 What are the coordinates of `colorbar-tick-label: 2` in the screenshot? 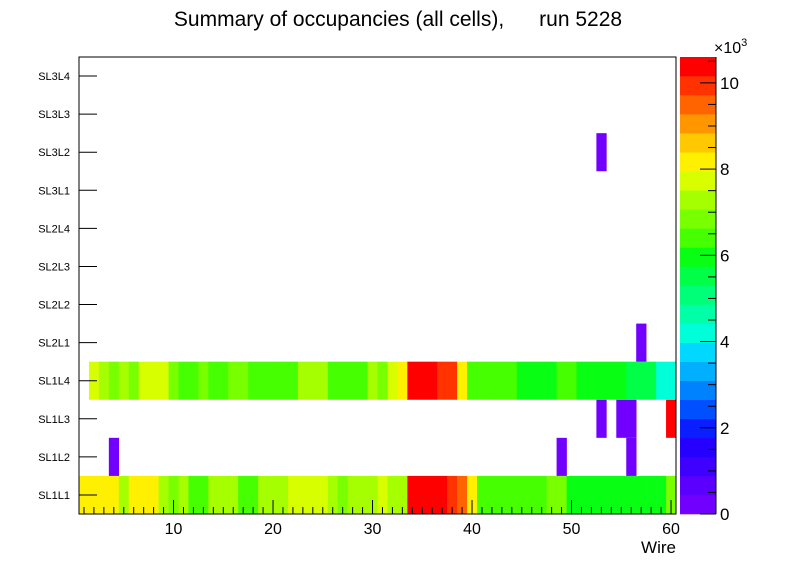 It's located at (724, 428).